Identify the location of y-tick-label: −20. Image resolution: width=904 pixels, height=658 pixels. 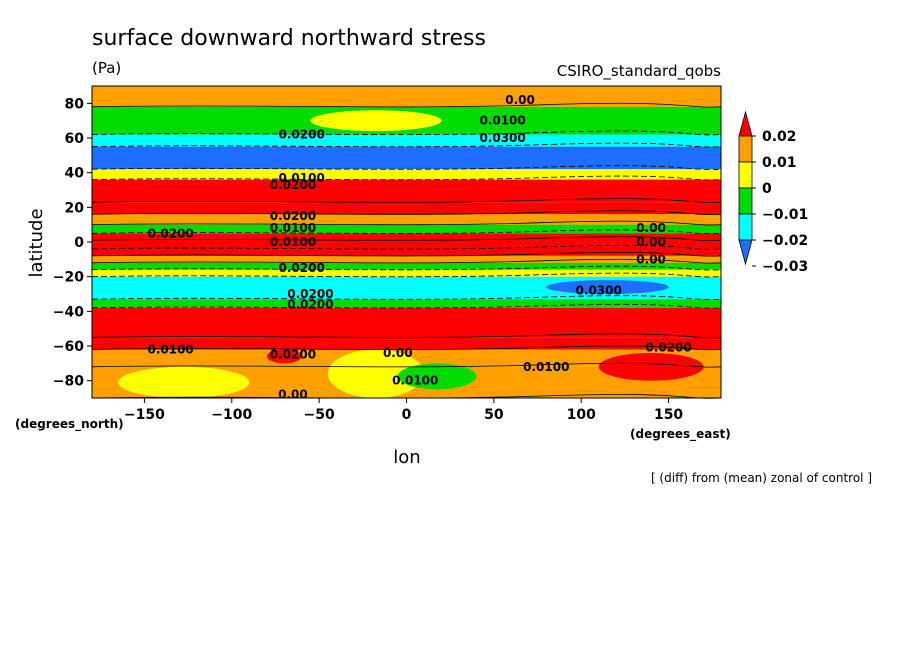
(68, 278).